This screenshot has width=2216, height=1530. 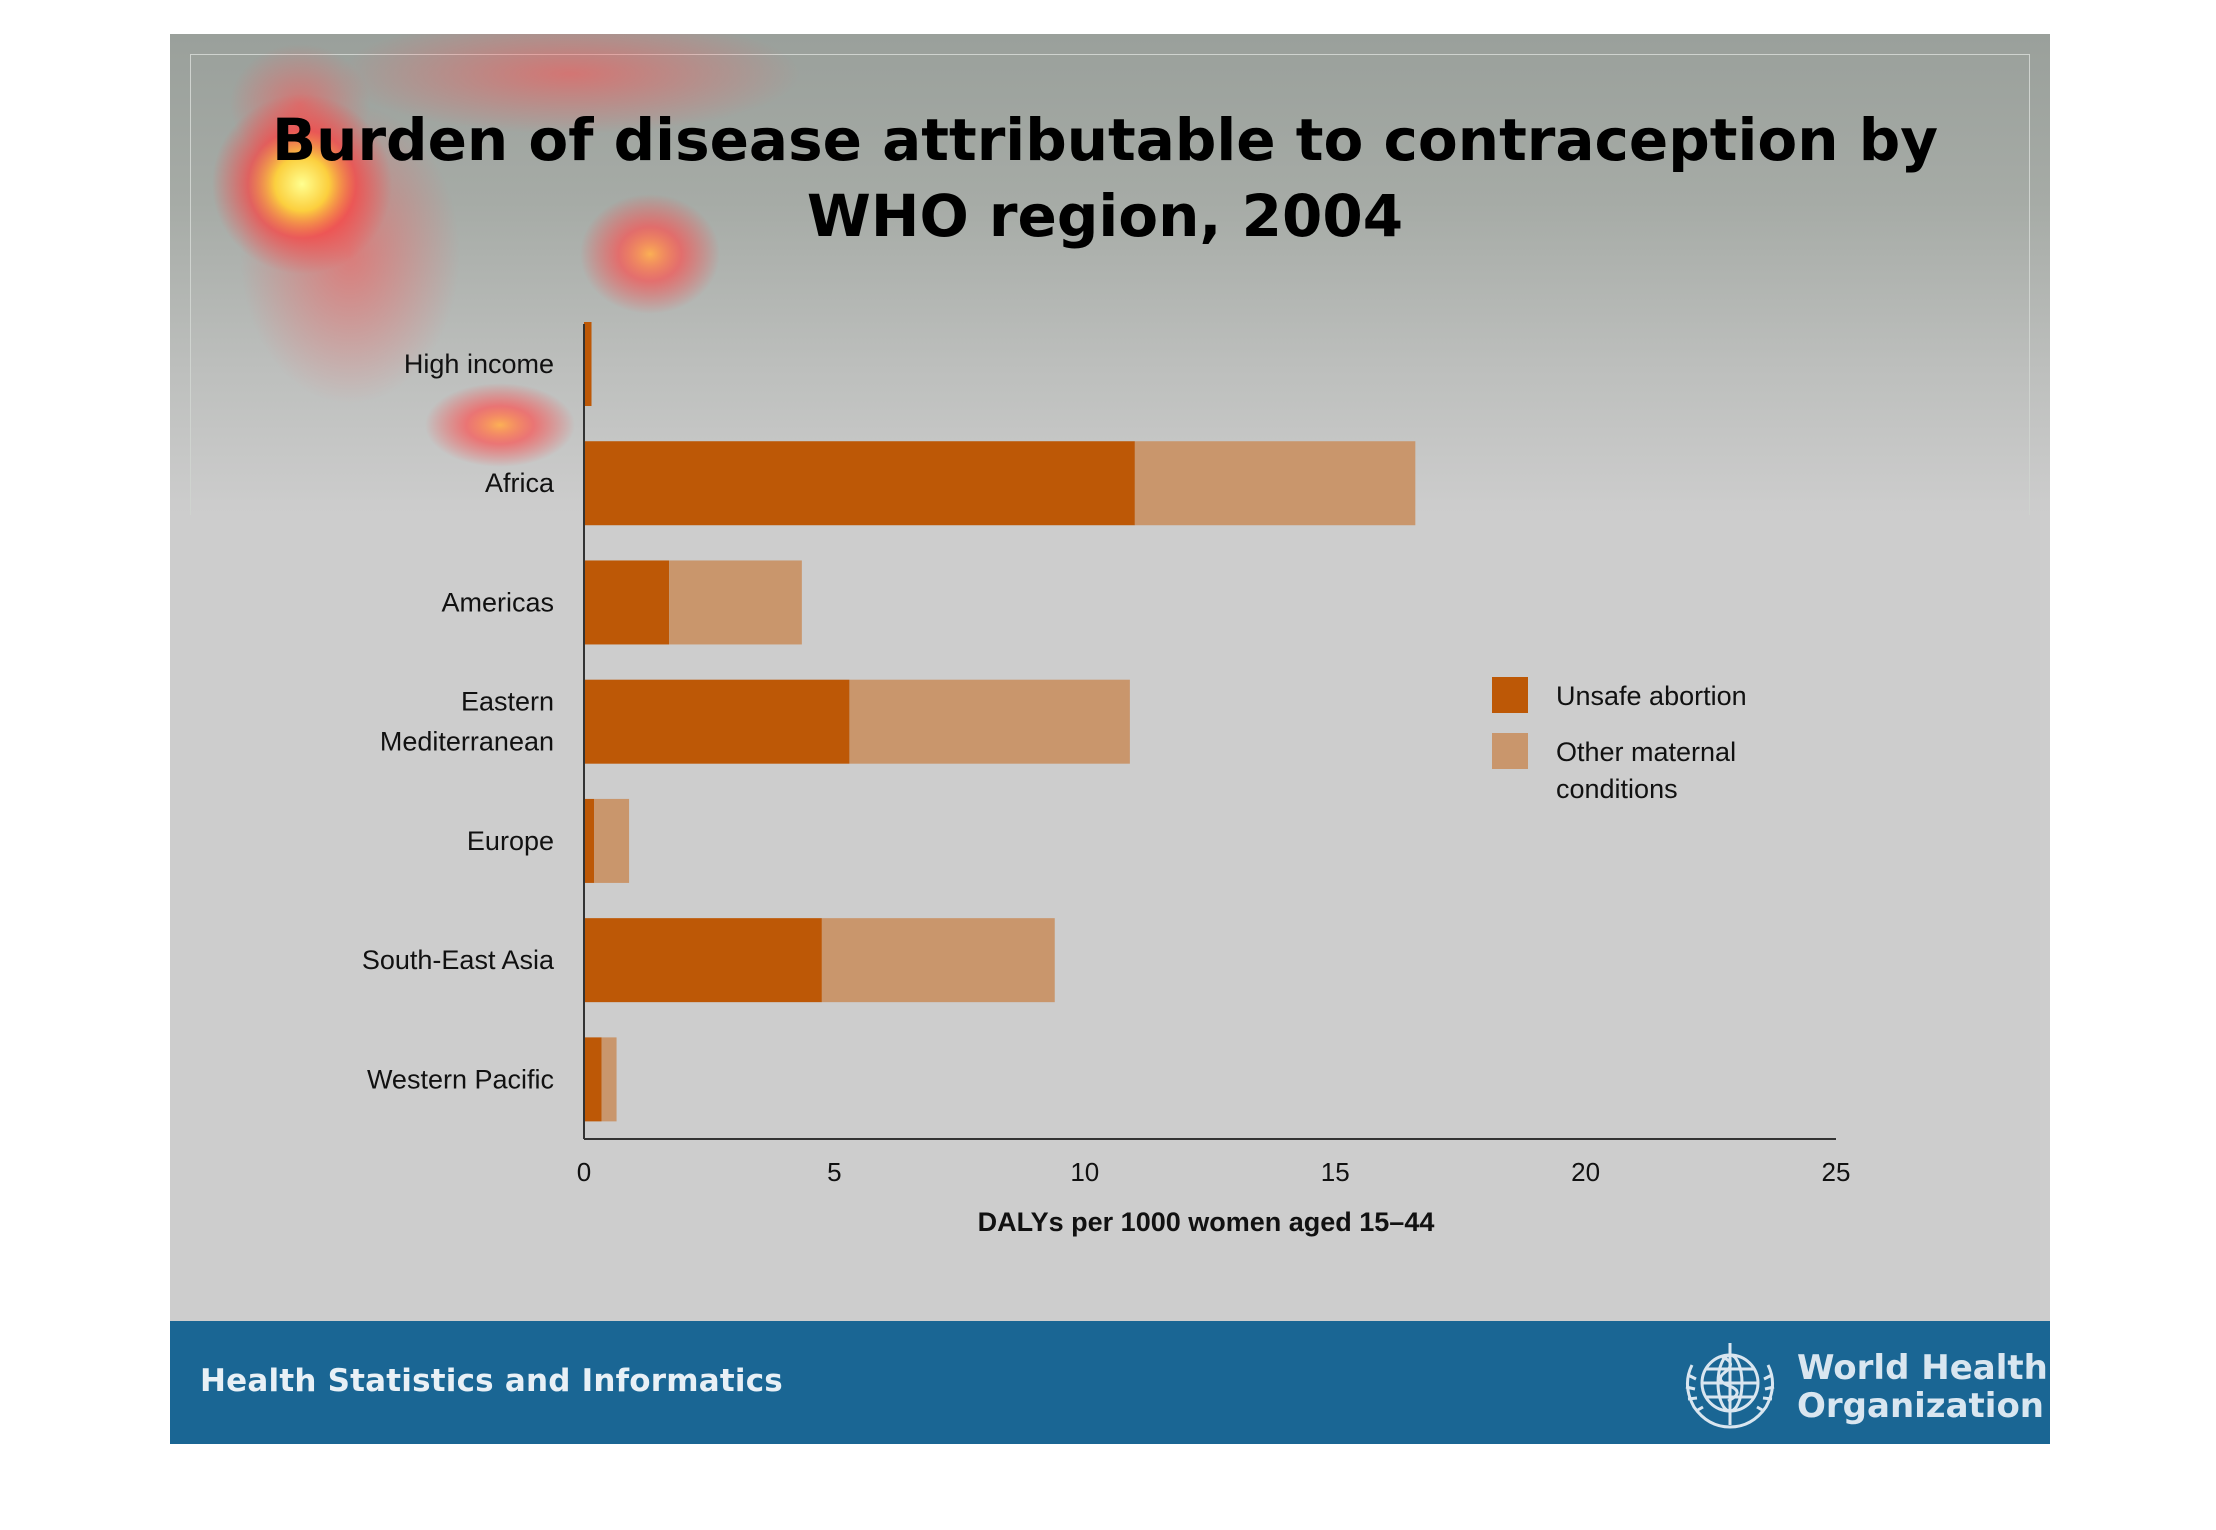 What do you see at coordinates (479, 364) in the screenshot?
I see `category-label: High income` at bounding box center [479, 364].